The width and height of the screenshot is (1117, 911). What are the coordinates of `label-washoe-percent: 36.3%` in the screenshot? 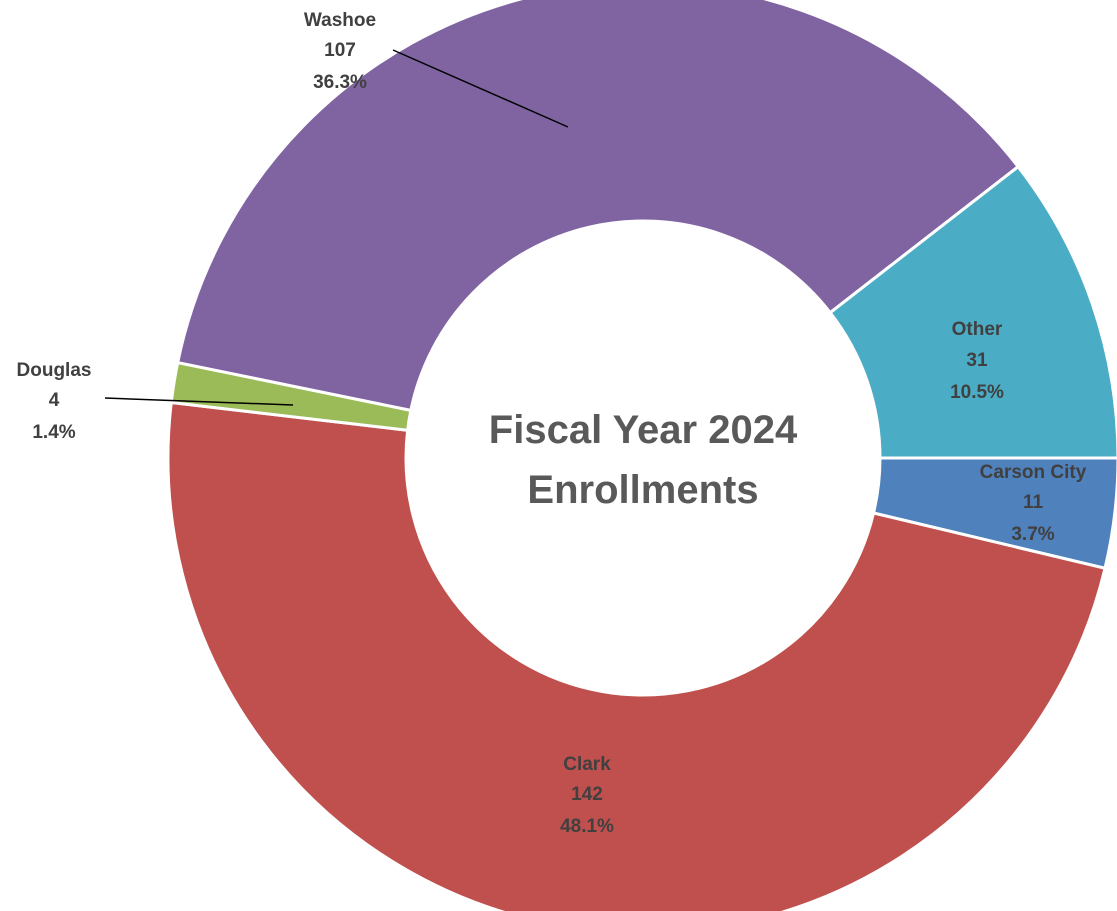 It's located at (340, 82).